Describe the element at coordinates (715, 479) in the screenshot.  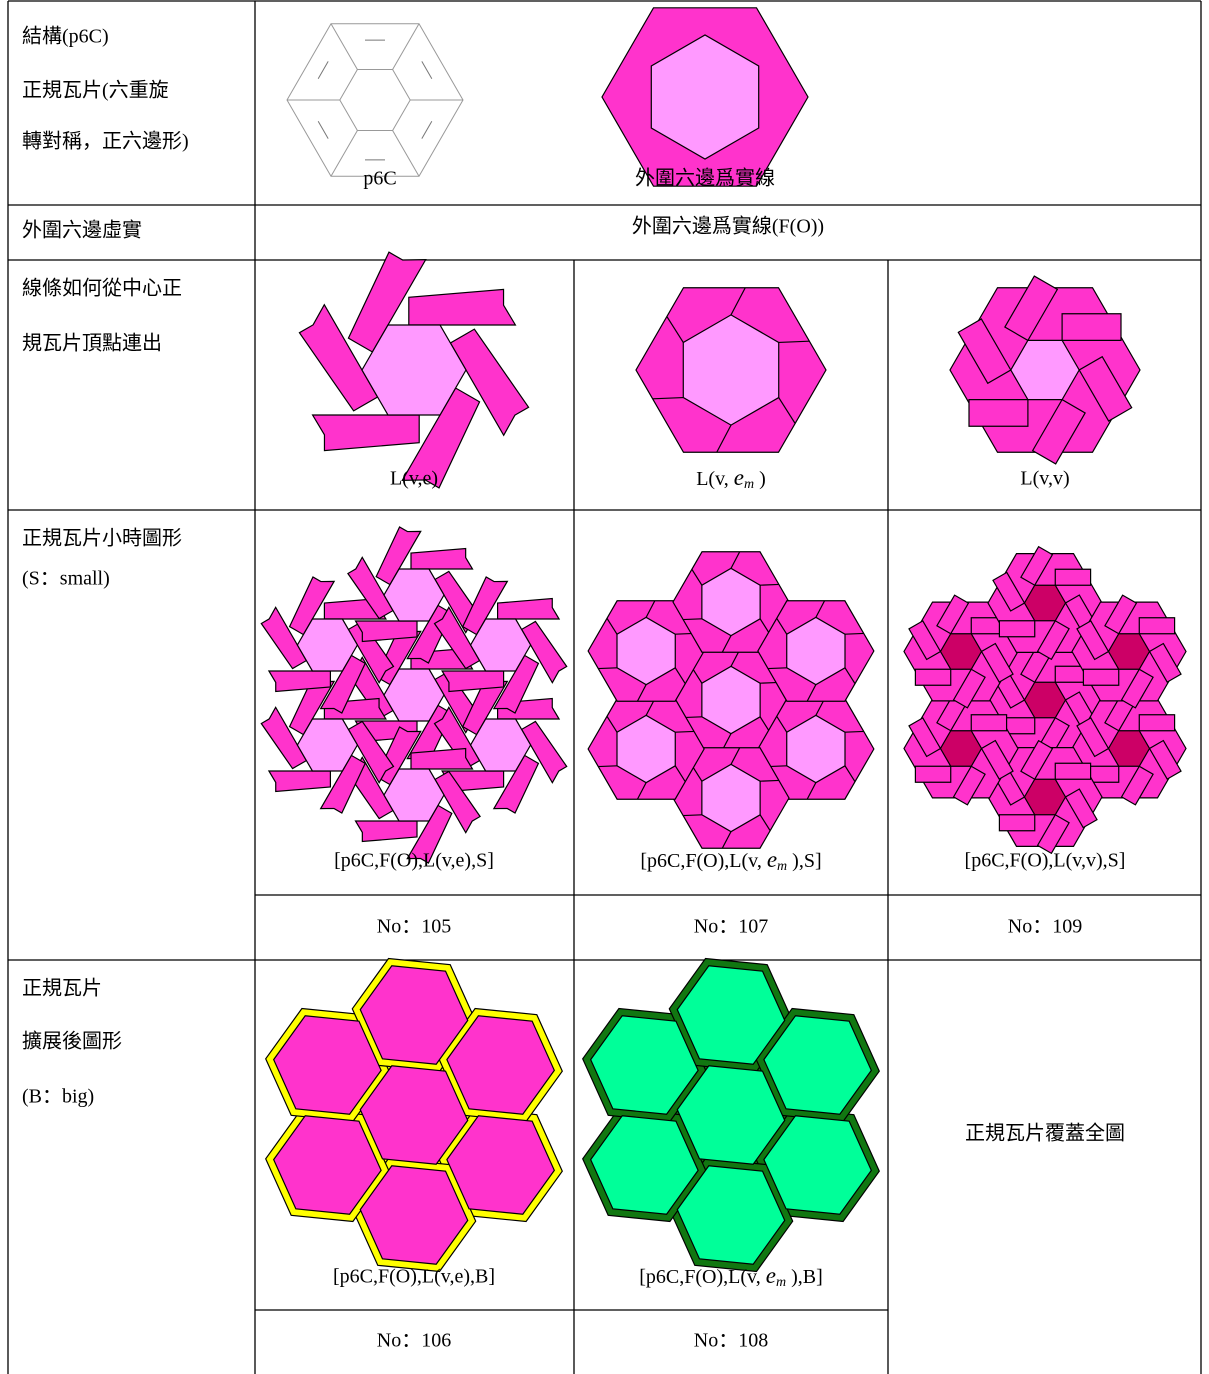
I see `caption-part: L(v,` at that location.